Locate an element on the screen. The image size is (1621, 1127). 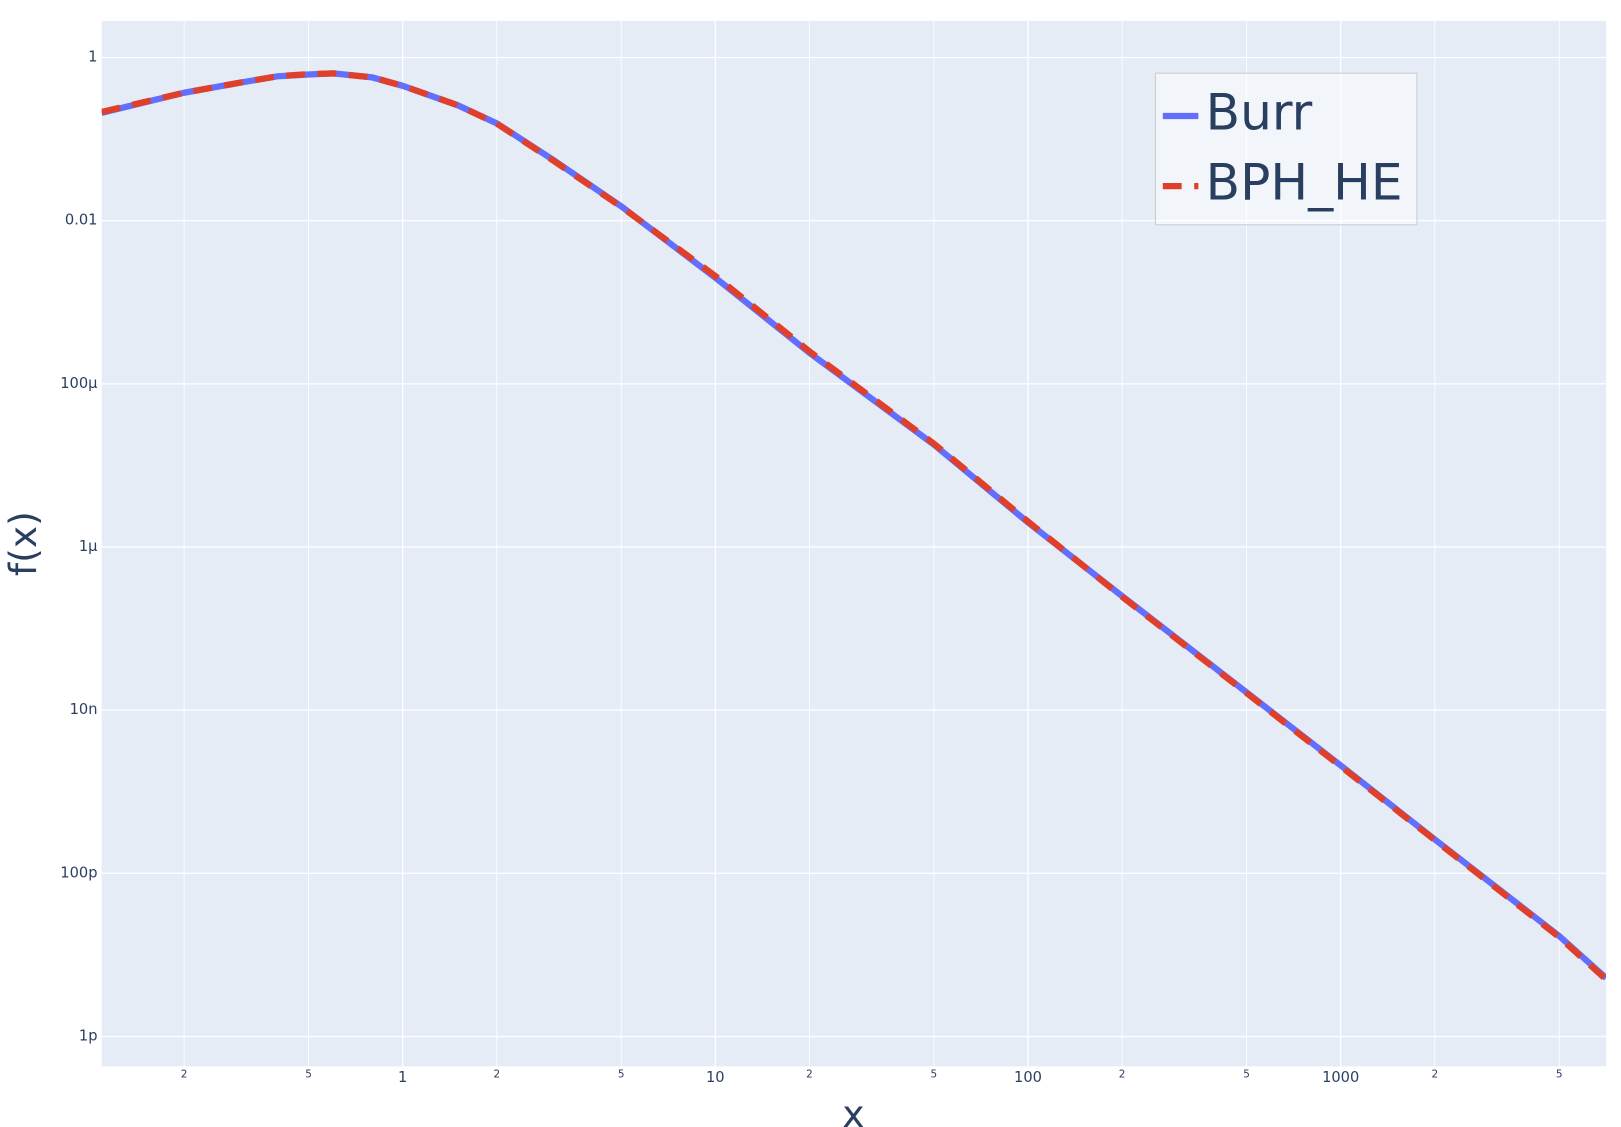
x-tick-label: 1000 is located at coordinates (1340, 1077).